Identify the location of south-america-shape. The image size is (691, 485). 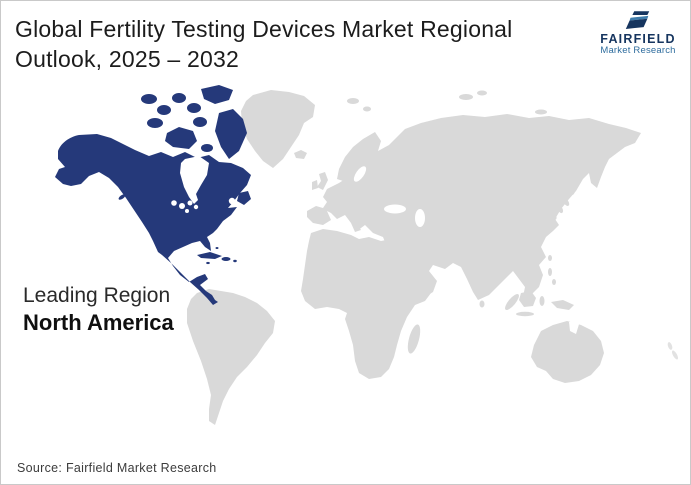
(231, 357).